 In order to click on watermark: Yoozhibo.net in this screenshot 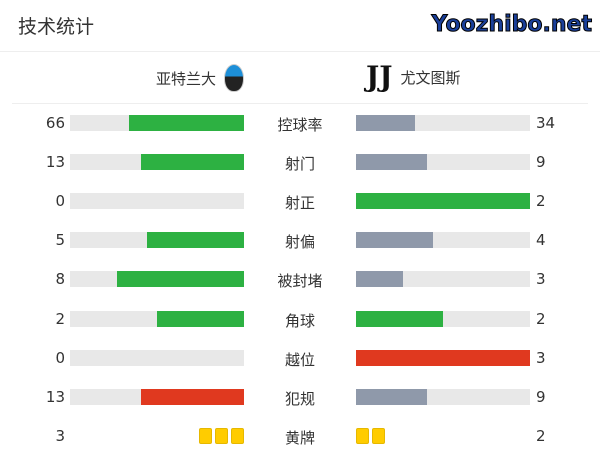, I will do `click(511, 25)`.